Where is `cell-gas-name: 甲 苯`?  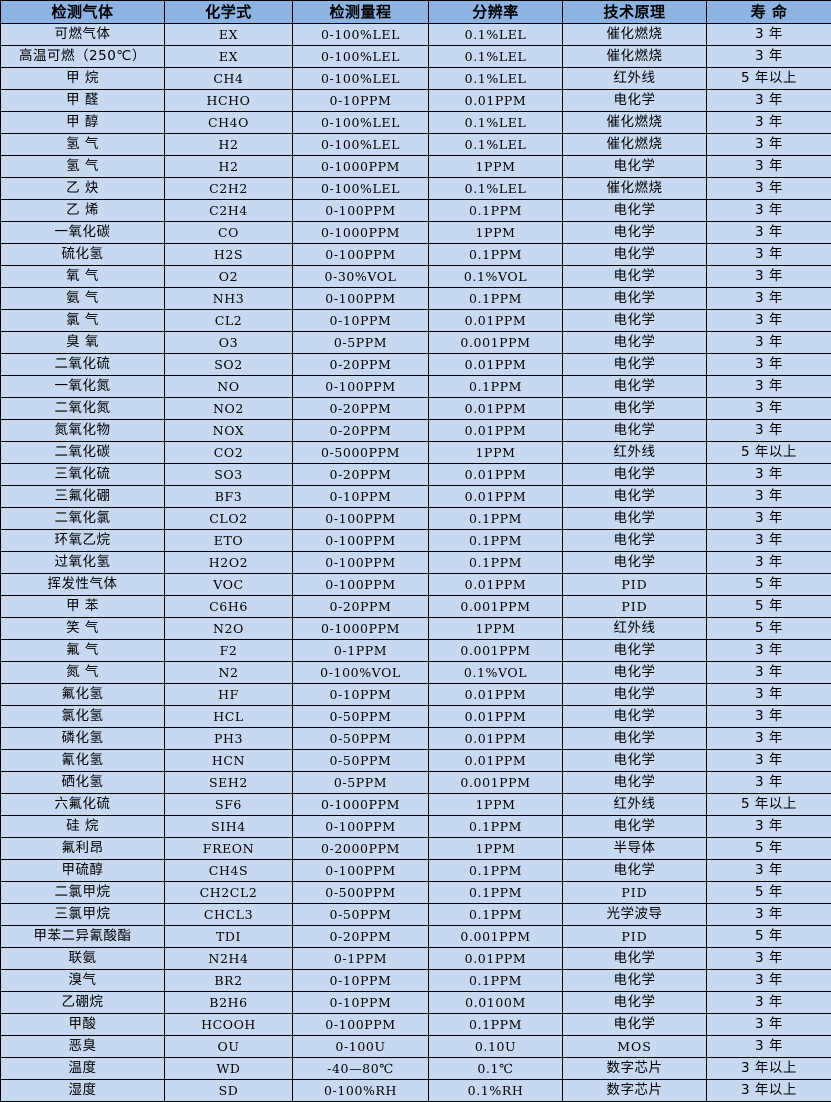
cell-gas-name: 甲 苯 is located at coordinates (83, 607).